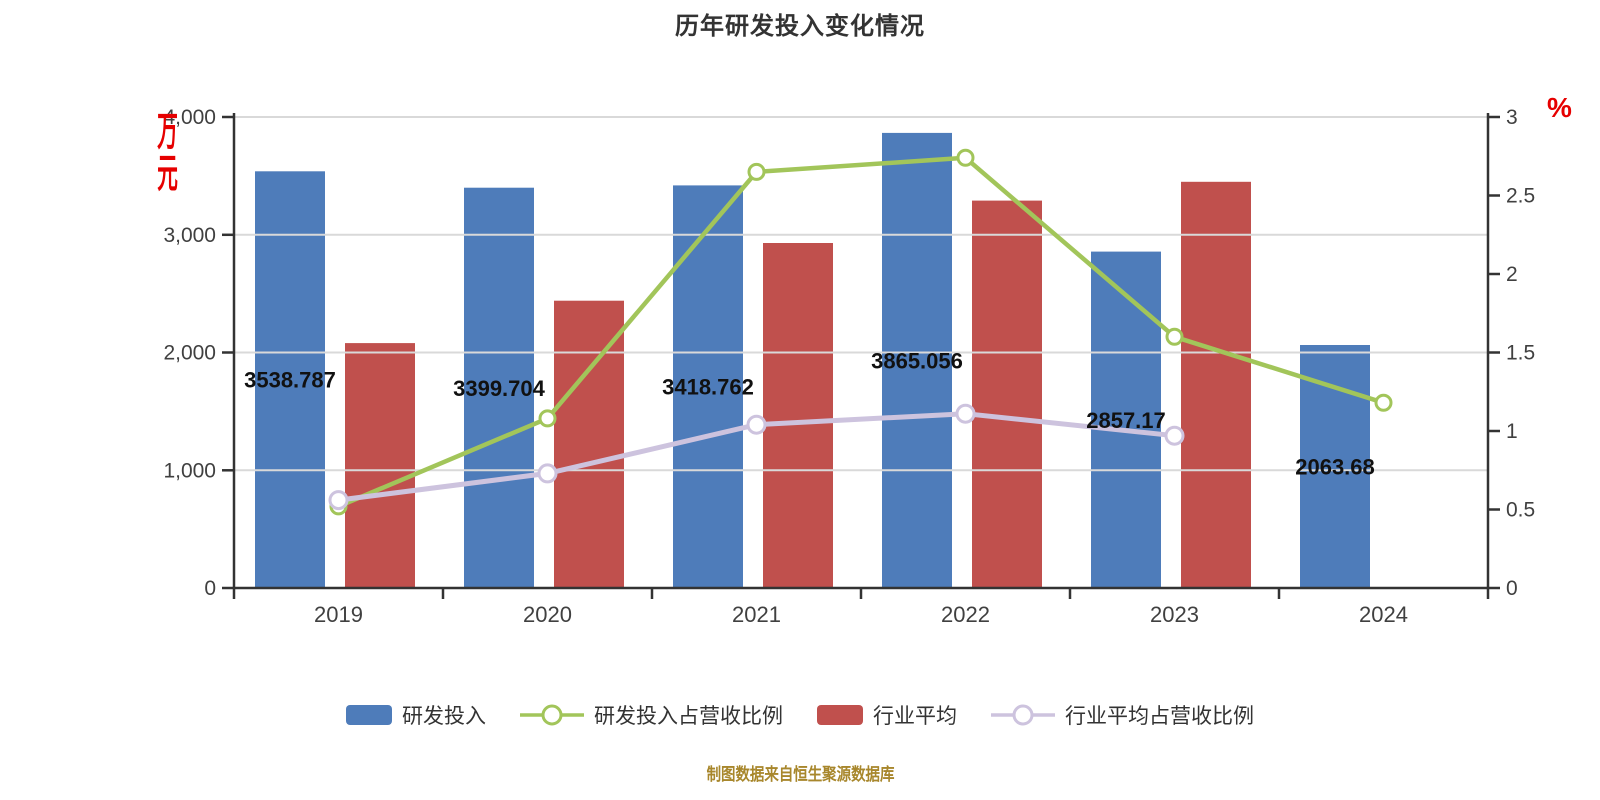  What do you see at coordinates (552, 715) in the screenshot?
I see `legend-line-marker-icon-rd_revenue_ratio` at bounding box center [552, 715].